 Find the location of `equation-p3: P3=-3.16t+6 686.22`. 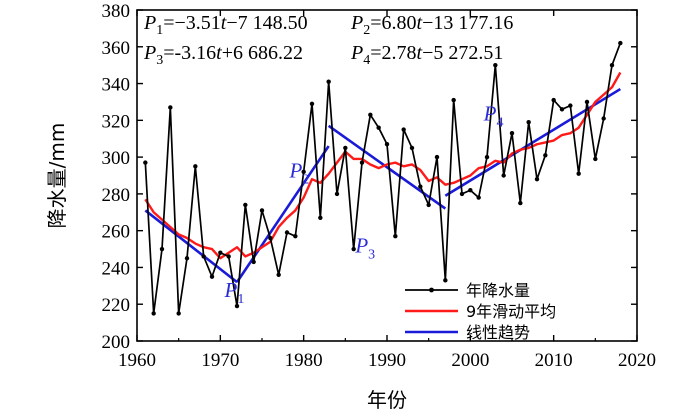

equation-p3: P3=-3.16t+6 686.22 is located at coordinates (223, 55).